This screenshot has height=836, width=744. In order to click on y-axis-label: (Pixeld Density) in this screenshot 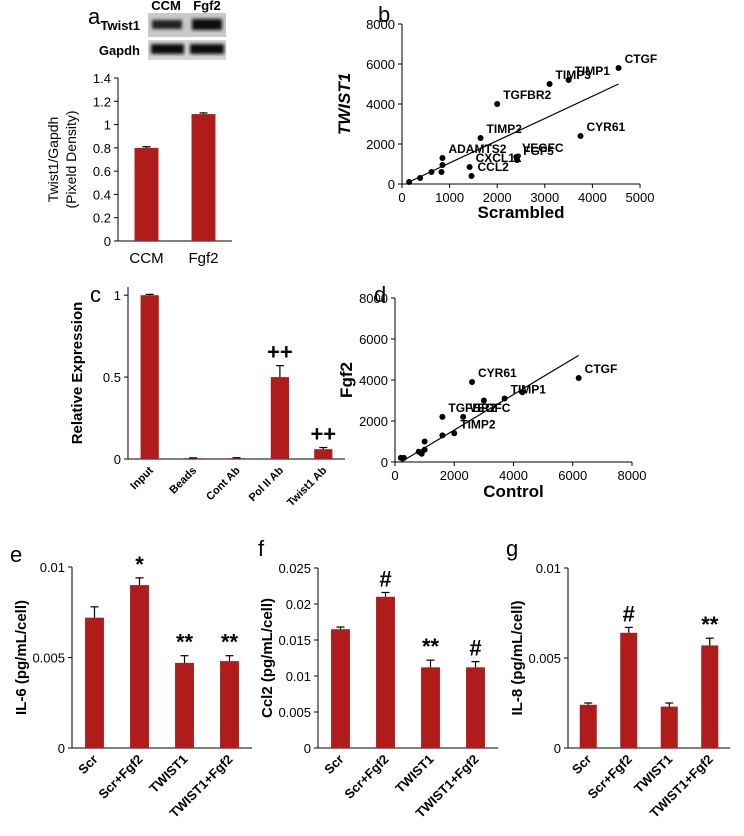, I will do `click(71, 159)`.